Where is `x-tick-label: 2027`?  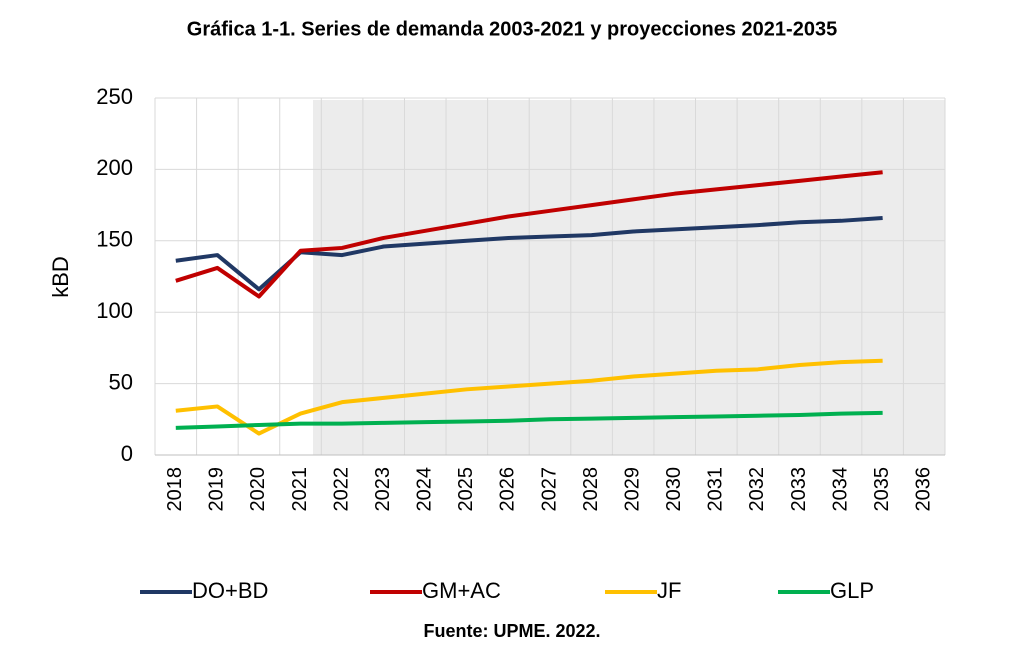
x-tick-label: 2027 is located at coordinates (549, 489).